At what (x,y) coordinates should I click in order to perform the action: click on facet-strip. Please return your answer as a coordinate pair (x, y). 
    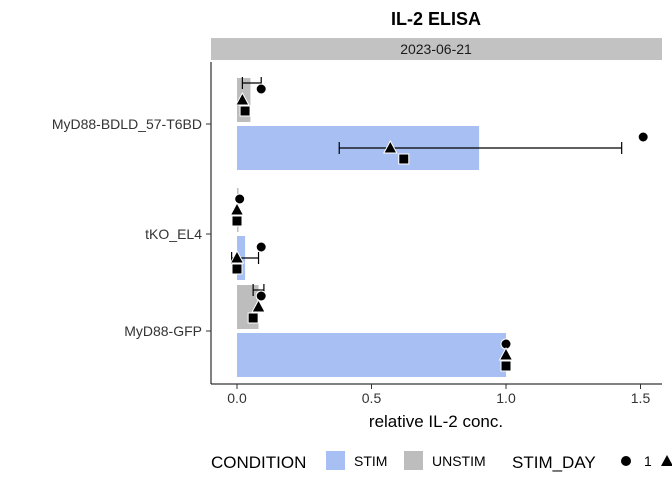
    Looking at the image, I should click on (436, 49).